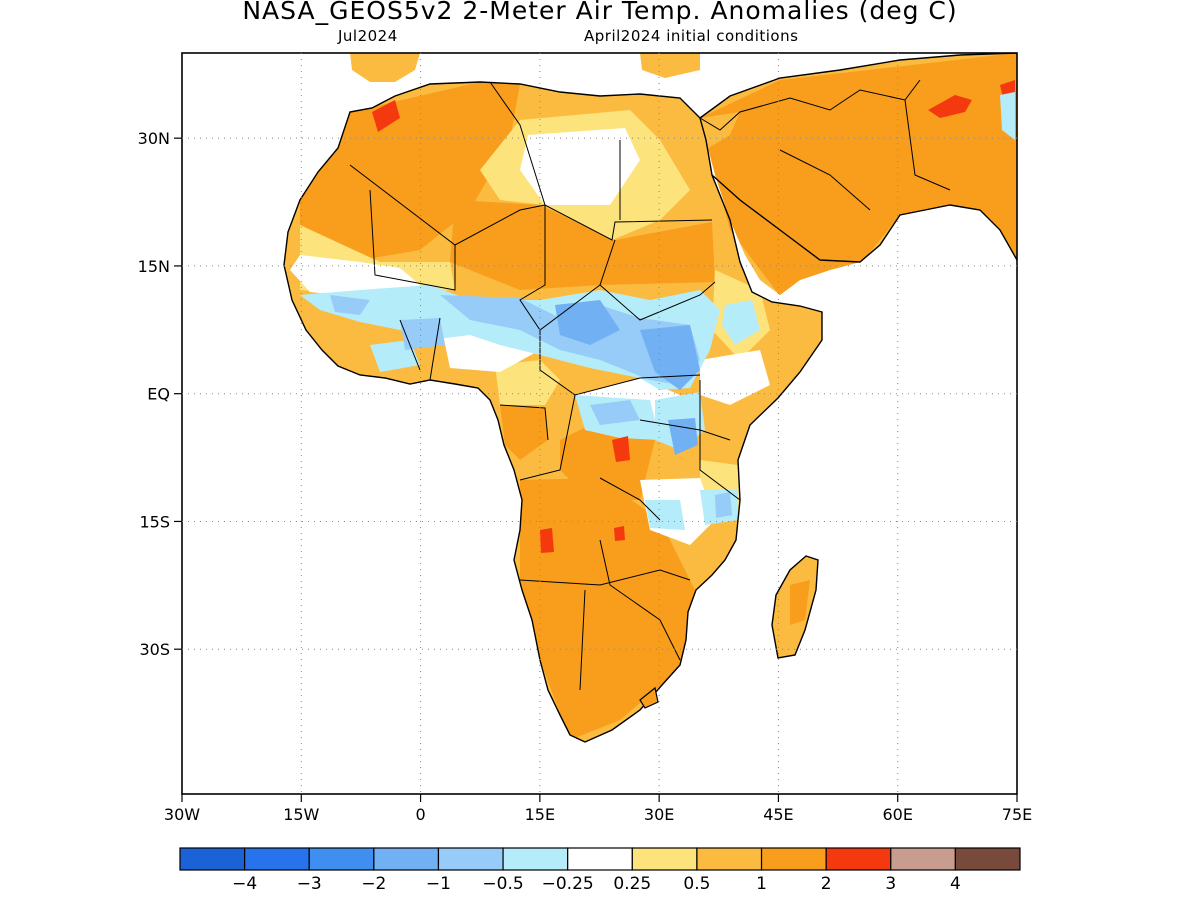 The width and height of the screenshot is (1200, 900). I want to click on colorbar-label: 0.25, so click(632, 884).